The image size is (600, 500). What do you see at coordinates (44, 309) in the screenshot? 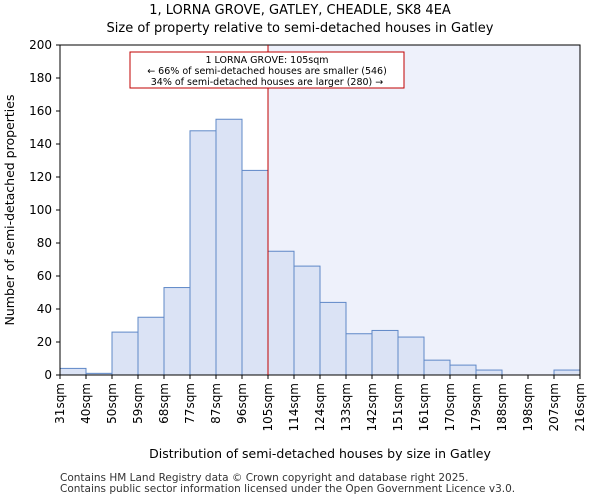
I see `y-tick-label: 40` at bounding box center [44, 309].